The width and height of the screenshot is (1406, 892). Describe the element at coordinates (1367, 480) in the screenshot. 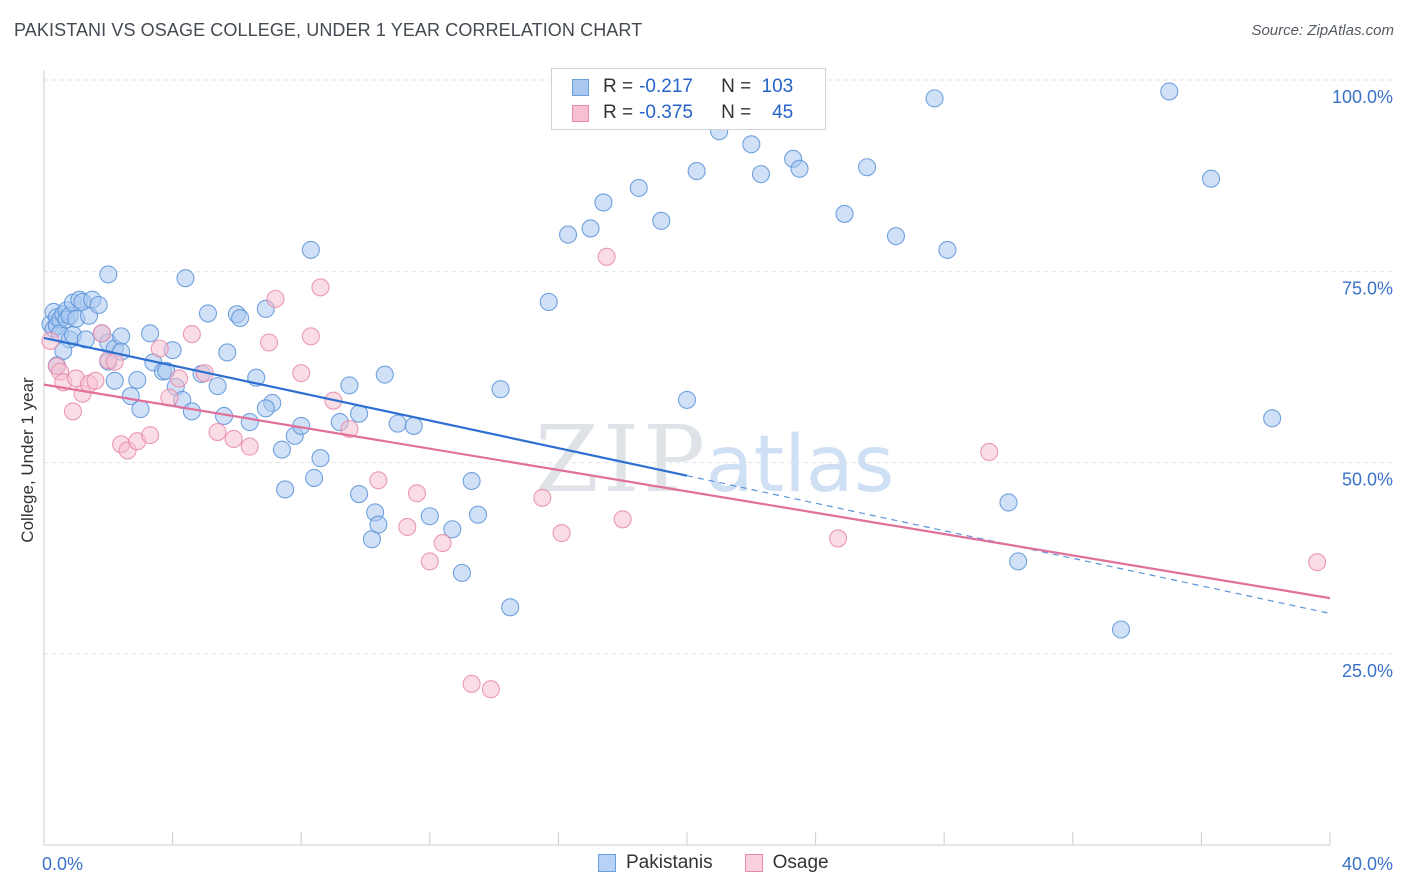

I see `y-tick-label: 50.0%` at that location.